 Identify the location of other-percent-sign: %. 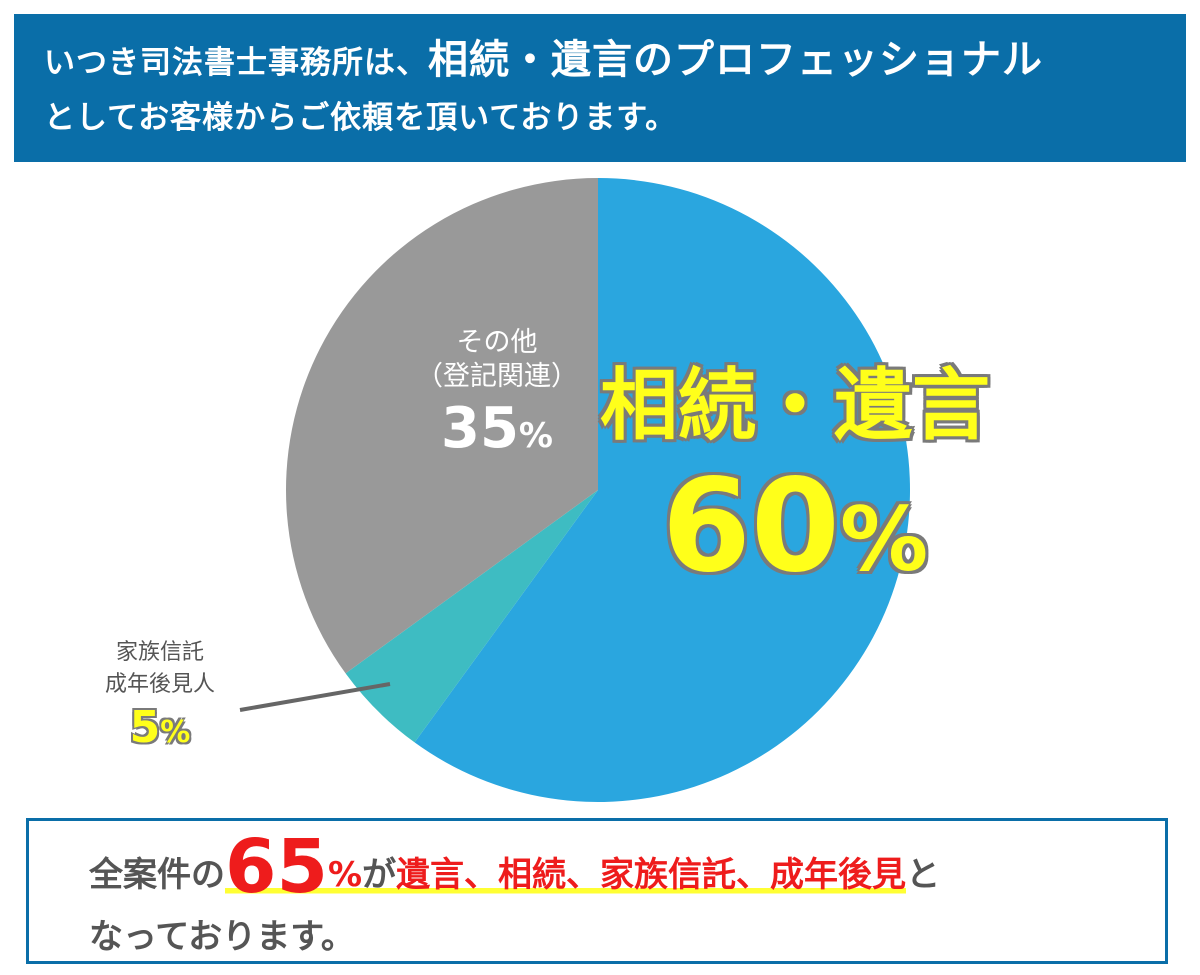
(535, 436).